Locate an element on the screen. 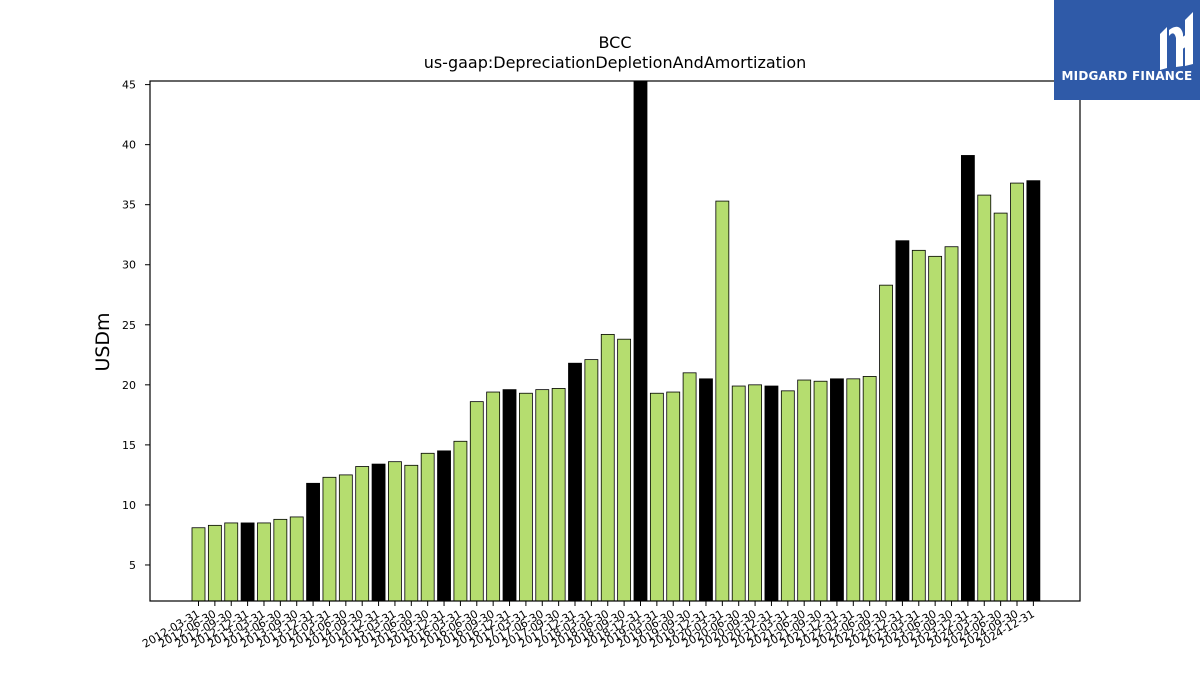  chart-title: BCC is located at coordinates (614, 42).